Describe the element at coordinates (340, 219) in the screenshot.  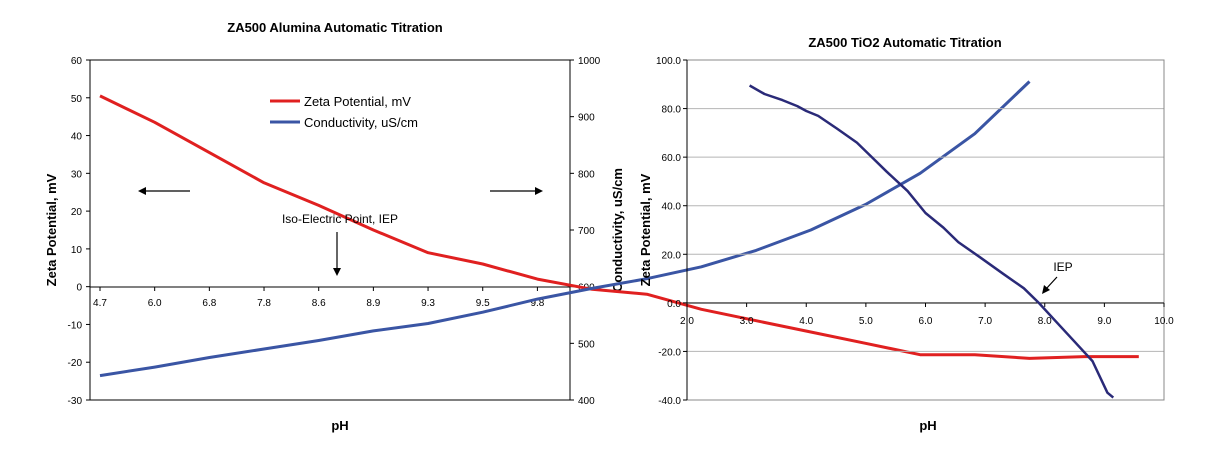
I see `iep-annotation-left: Iso-Electric Point, IEP` at that location.